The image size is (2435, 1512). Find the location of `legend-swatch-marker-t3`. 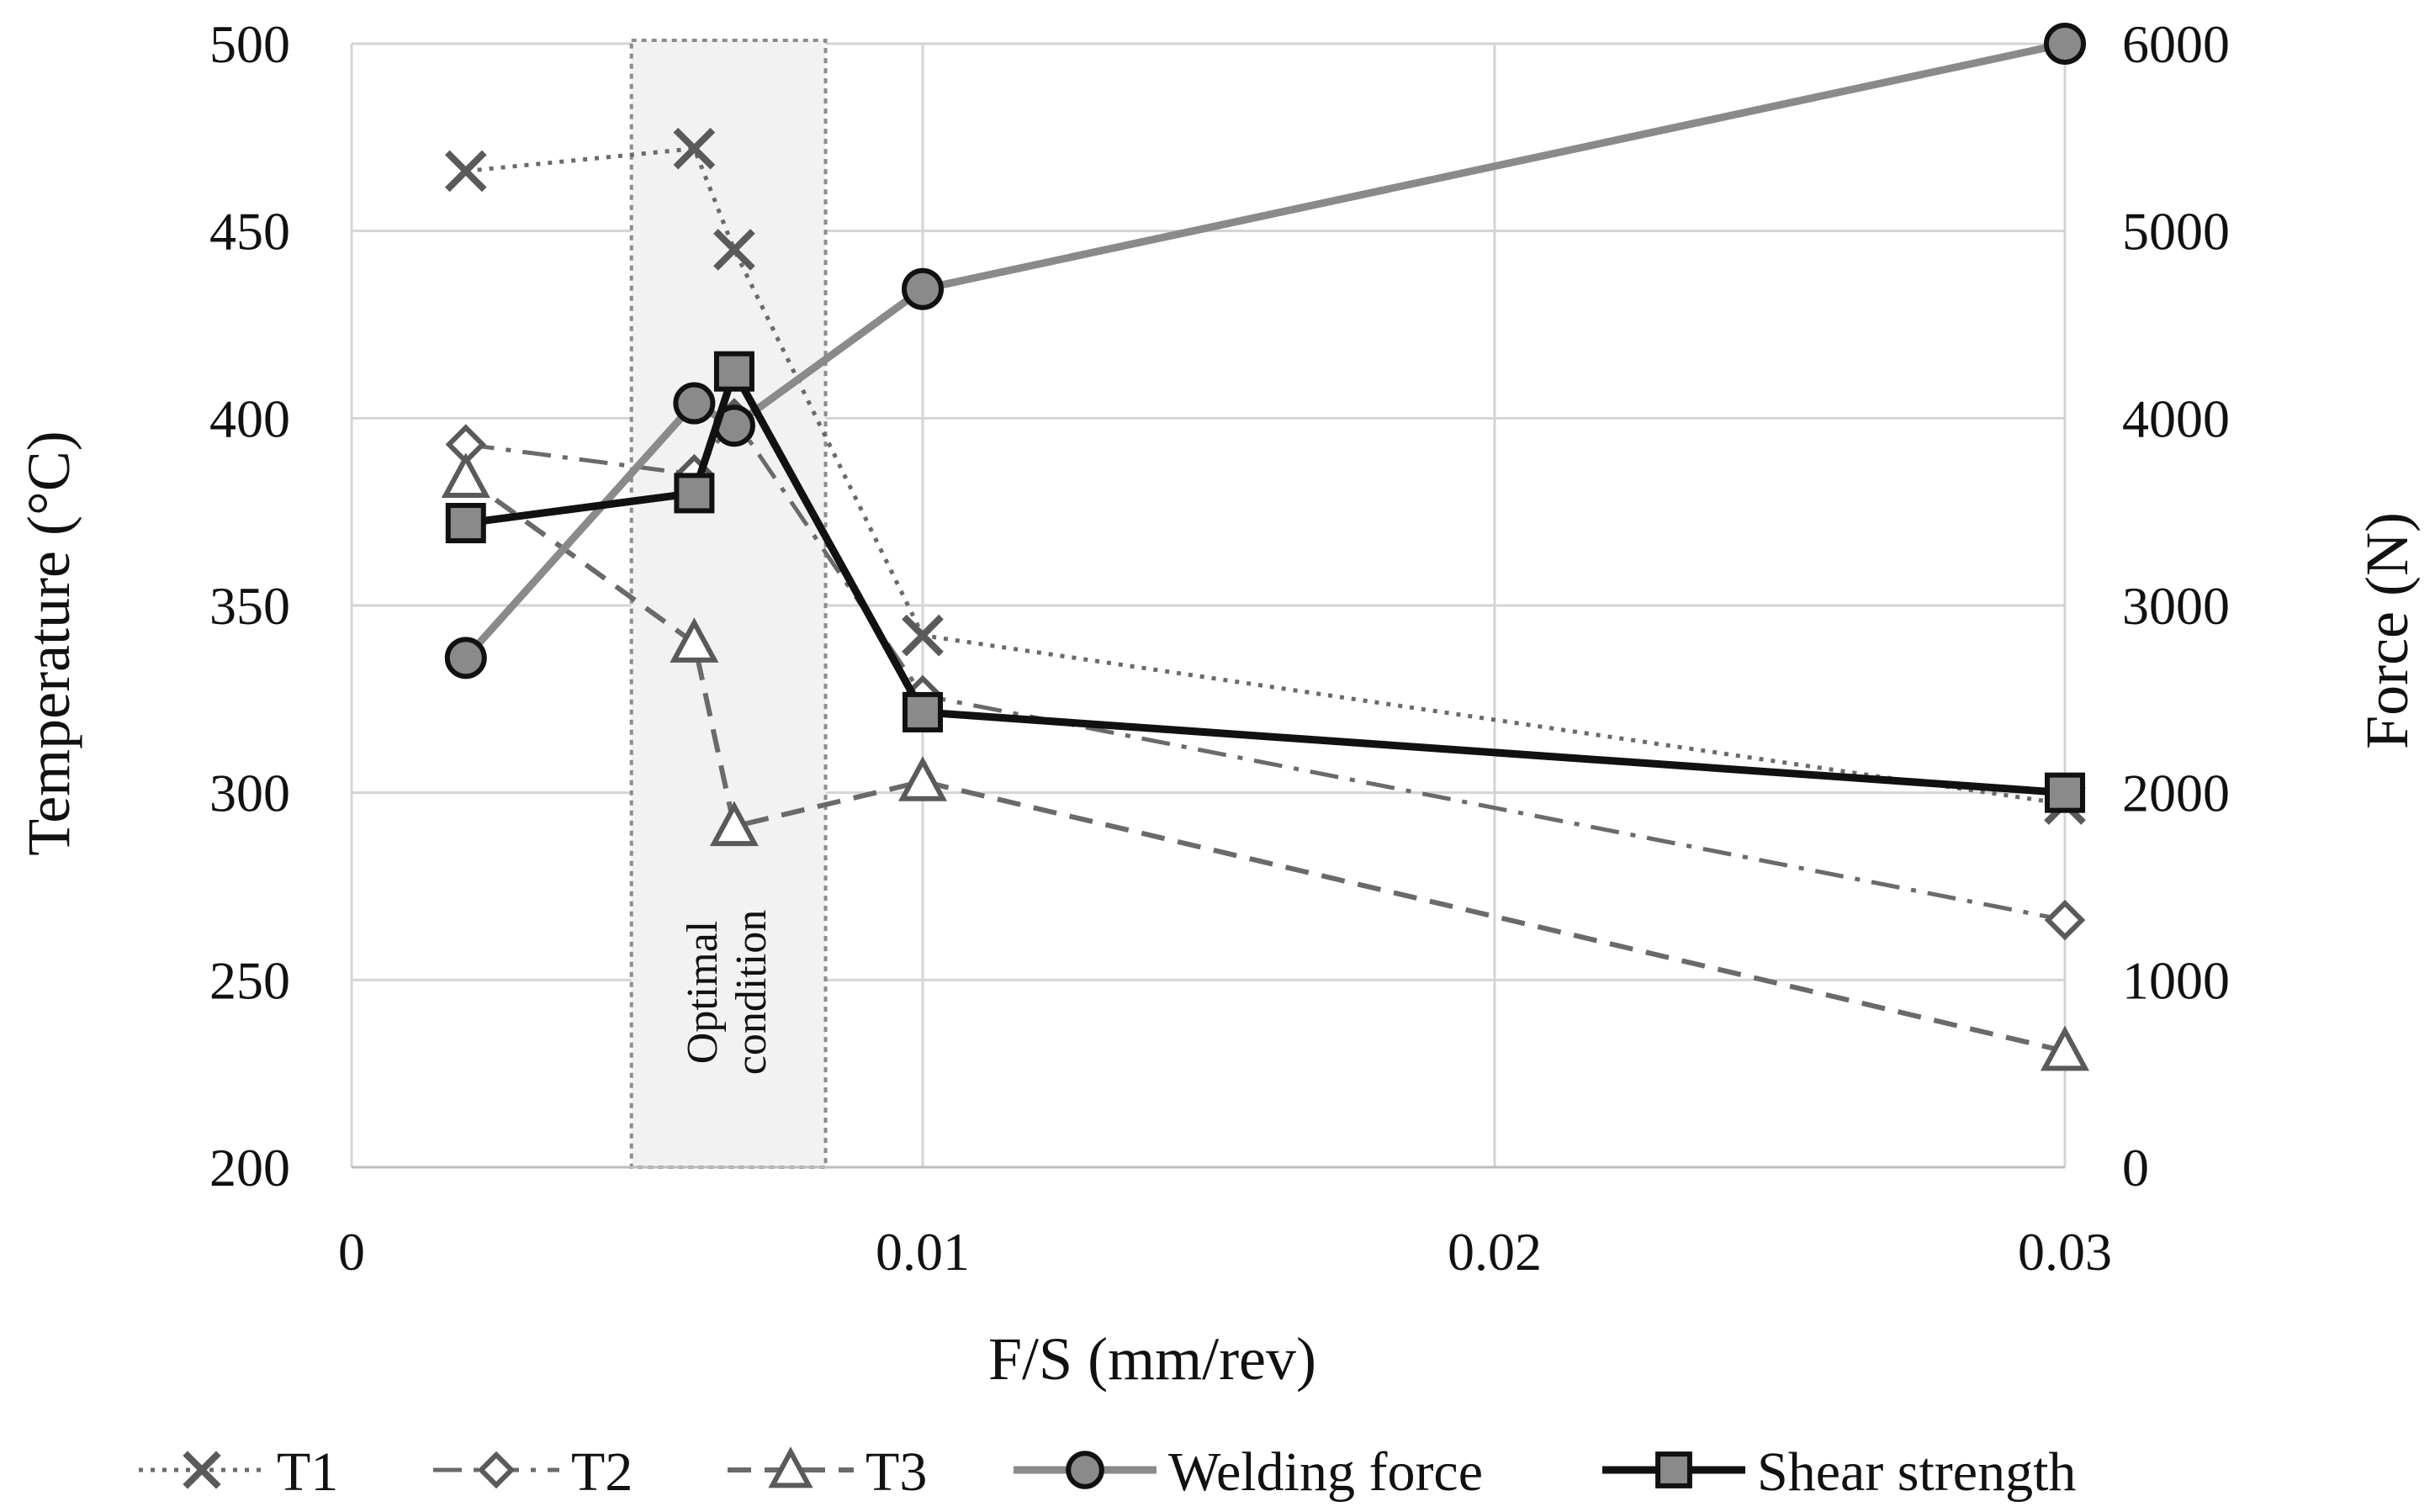

legend-swatch-marker-t3 is located at coordinates (790, 1467).